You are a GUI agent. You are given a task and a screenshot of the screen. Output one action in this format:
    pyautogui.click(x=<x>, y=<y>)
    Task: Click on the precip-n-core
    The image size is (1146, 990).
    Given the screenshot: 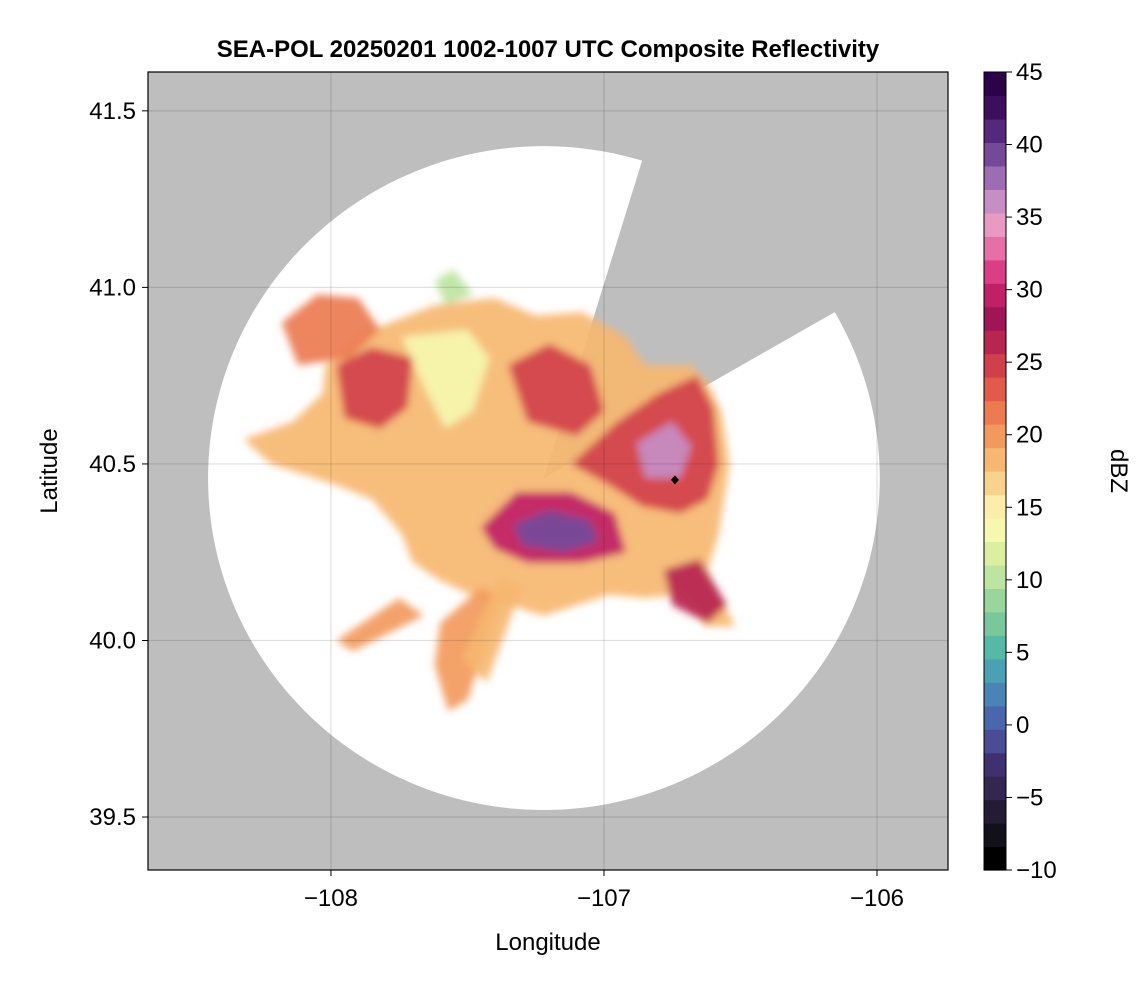 What is the action you would take?
    pyautogui.click(x=556, y=389)
    